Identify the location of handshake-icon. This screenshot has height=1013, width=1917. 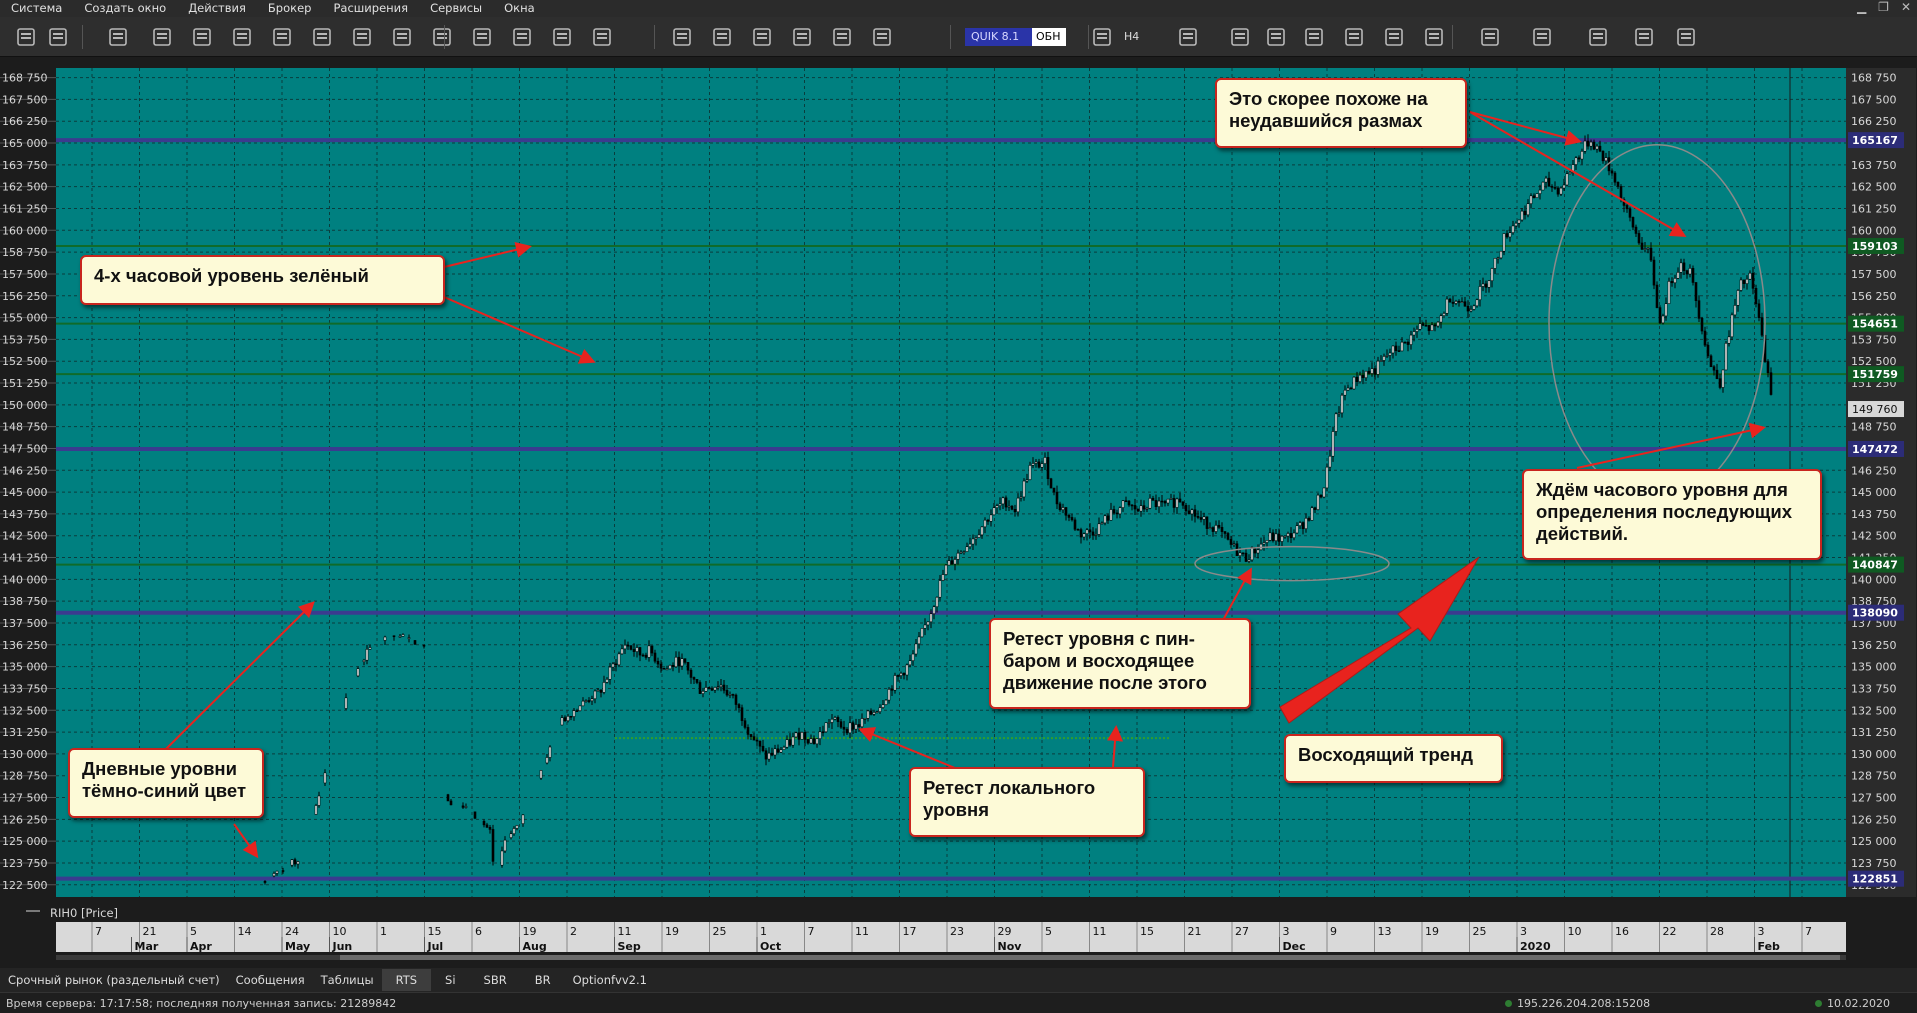
(282, 36).